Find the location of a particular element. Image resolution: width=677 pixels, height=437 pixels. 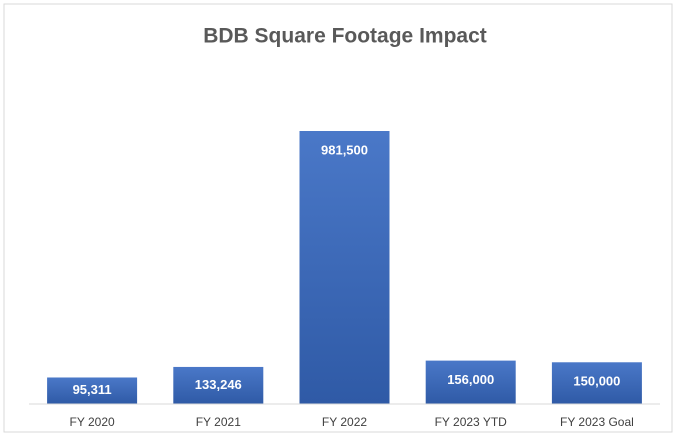

x-tick-label: FY 2022 is located at coordinates (344, 422).